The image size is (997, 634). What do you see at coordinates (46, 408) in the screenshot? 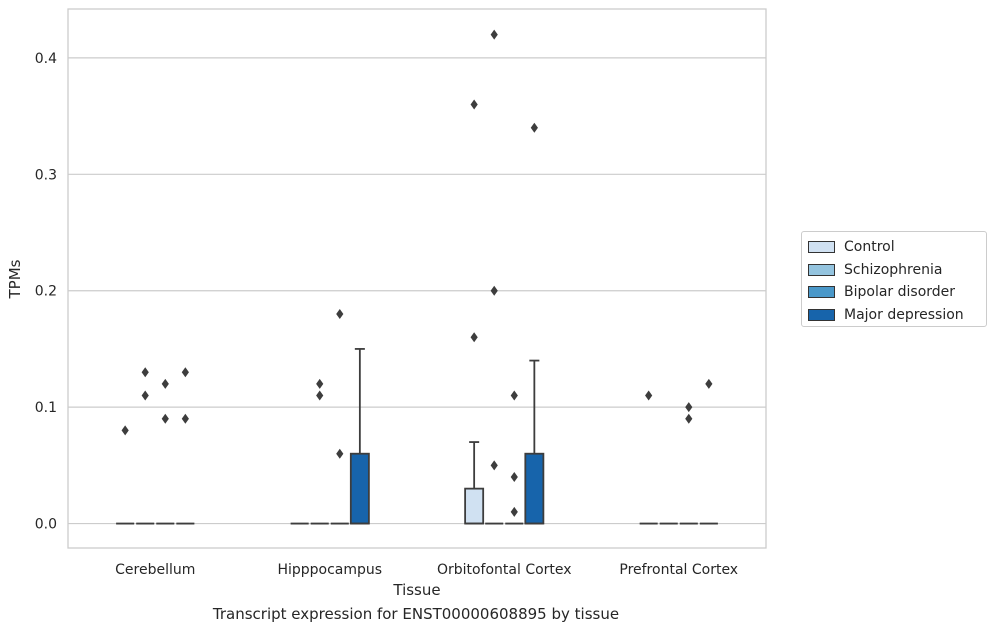
I see `y-tick-label: 0.1` at bounding box center [46, 408].